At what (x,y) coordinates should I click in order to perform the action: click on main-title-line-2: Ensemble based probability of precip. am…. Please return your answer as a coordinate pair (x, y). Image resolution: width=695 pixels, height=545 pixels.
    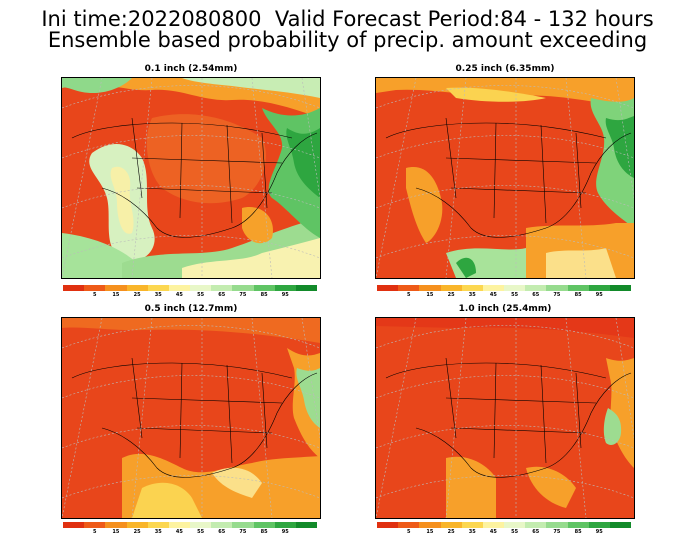
    Looking at the image, I should click on (347, 40).